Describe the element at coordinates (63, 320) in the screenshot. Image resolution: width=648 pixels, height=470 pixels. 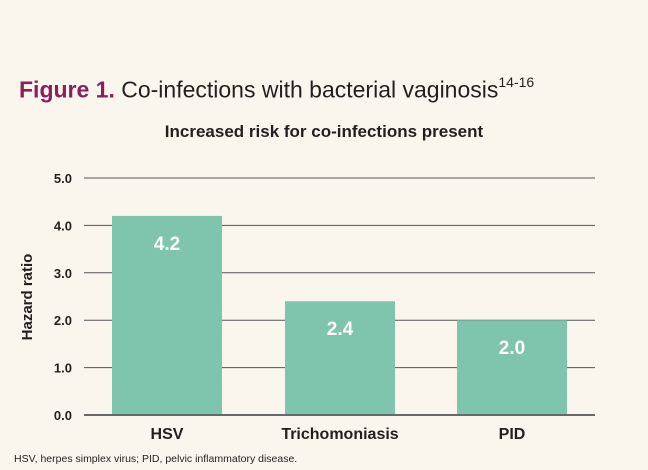
I see `y-tick-label: 2.0` at that location.